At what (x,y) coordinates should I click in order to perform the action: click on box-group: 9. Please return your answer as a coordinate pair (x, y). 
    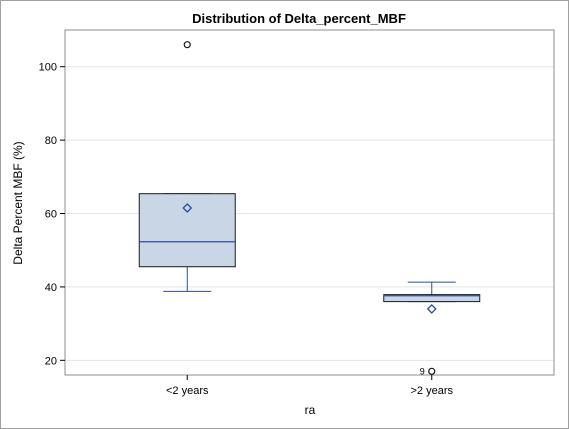
    Looking at the image, I should click on (432, 328).